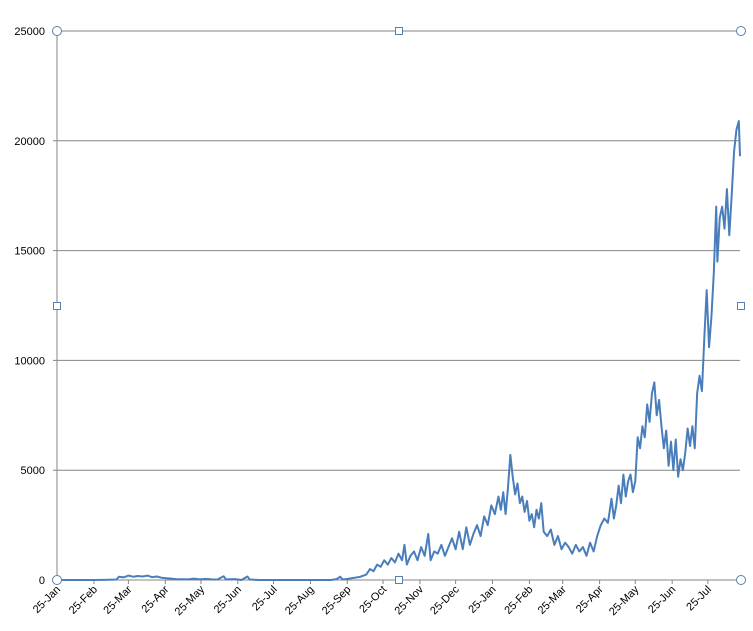 This screenshot has height=631, width=753. Describe the element at coordinates (29, 361) in the screenshot. I see `y-tick-label: 10000` at that location.